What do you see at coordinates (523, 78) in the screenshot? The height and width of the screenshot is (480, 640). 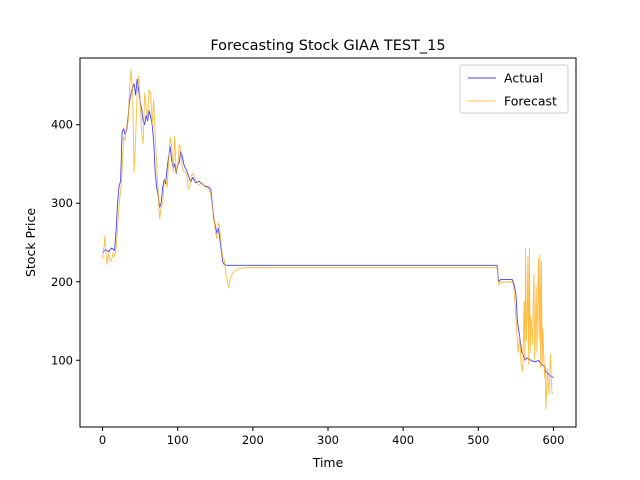 I see `legend-label-actual: Actual` at bounding box center [523, 78].